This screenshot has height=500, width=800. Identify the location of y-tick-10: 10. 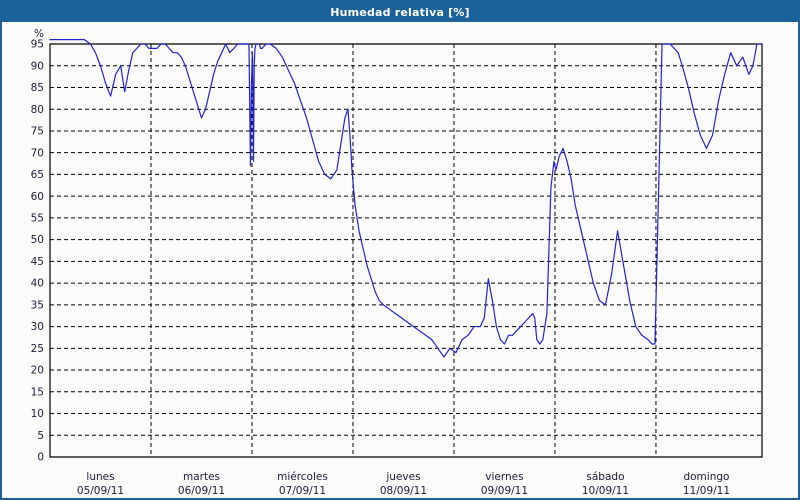
(37, 414).